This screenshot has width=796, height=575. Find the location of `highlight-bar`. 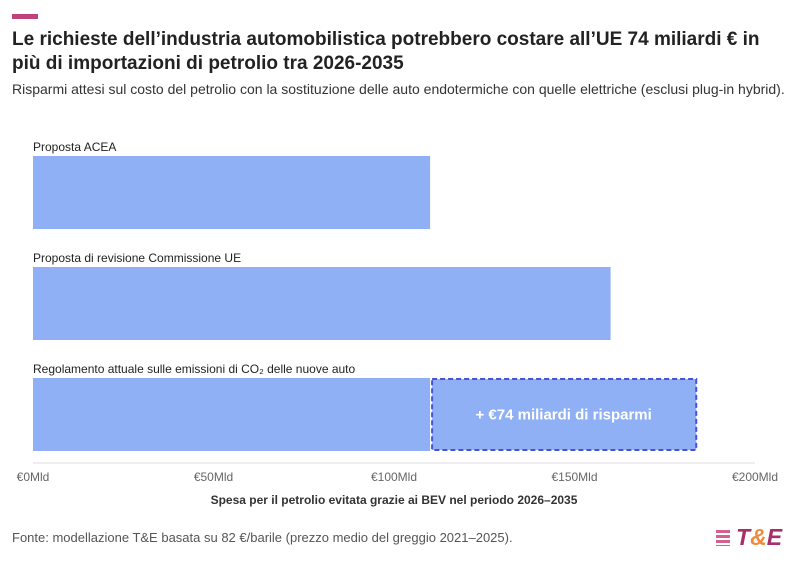

highlight-bar is located at coordinates (564, 414).